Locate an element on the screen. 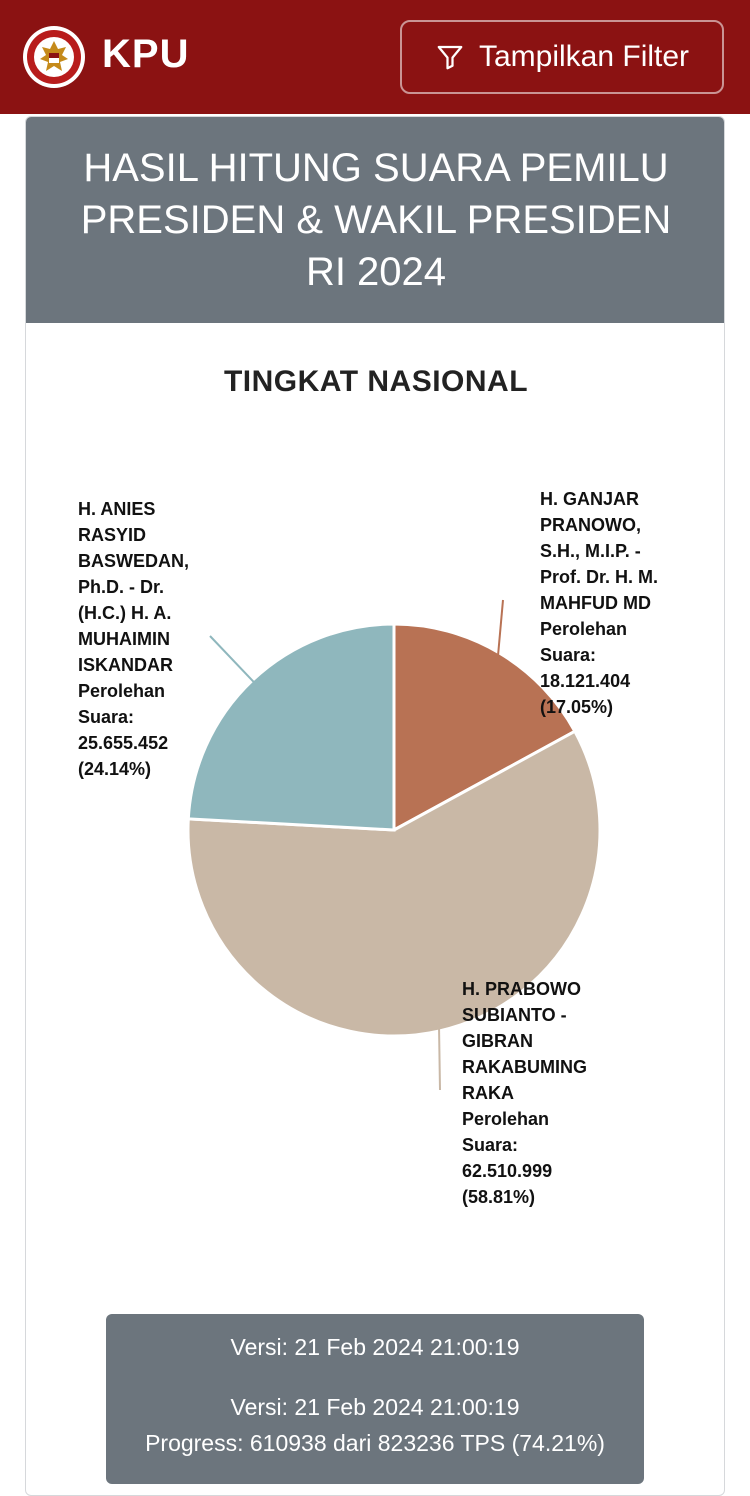  label-line: GIBRAN is located at coordinates (497, 1041).